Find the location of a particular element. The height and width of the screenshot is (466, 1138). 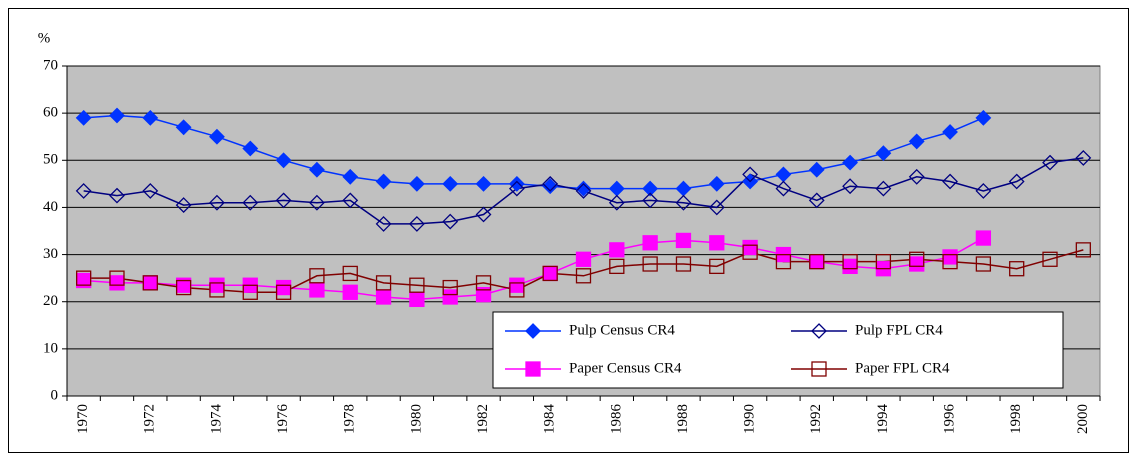

y-axis-label: % is located at coordinates (44, 38).